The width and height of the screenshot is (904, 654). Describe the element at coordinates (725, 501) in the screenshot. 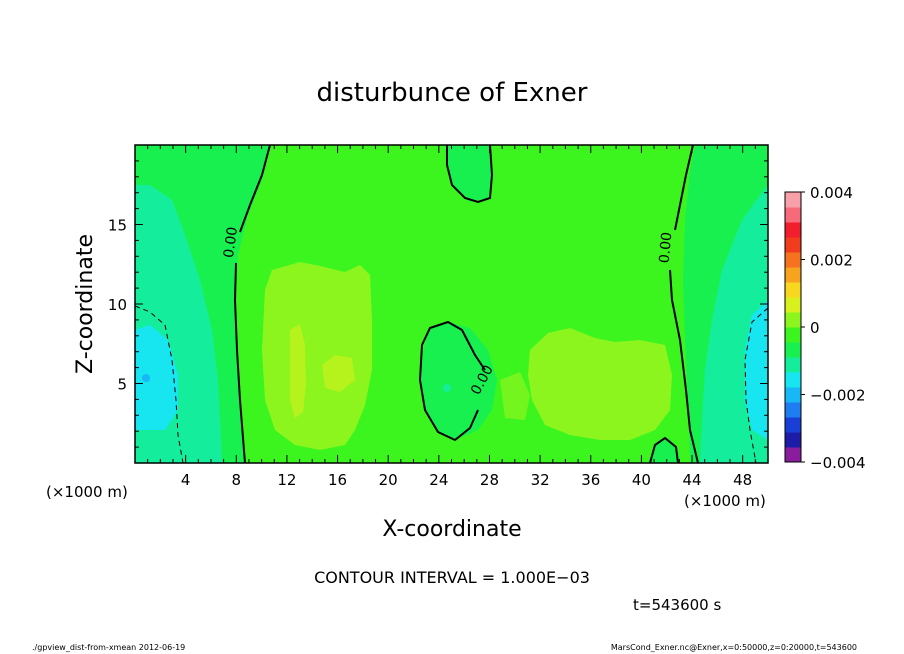

I see `x-unit-right: (×1000 m)` at that location.